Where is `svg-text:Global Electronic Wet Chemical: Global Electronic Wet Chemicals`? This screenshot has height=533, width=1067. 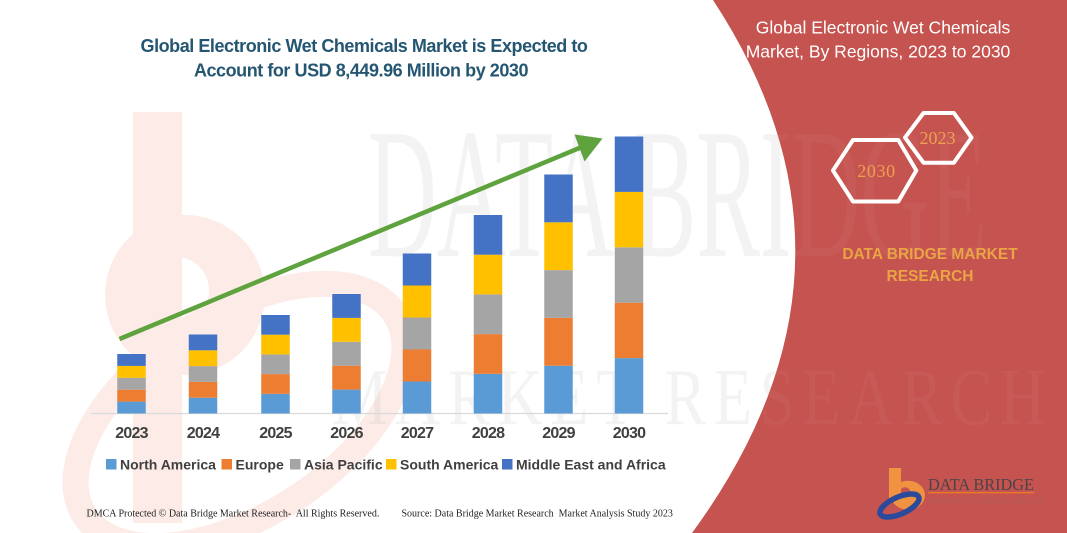
svg-text:Global Electronic Wet Chemical: Global Electronic Wet Chemicals is located at coordinates (883, 28).